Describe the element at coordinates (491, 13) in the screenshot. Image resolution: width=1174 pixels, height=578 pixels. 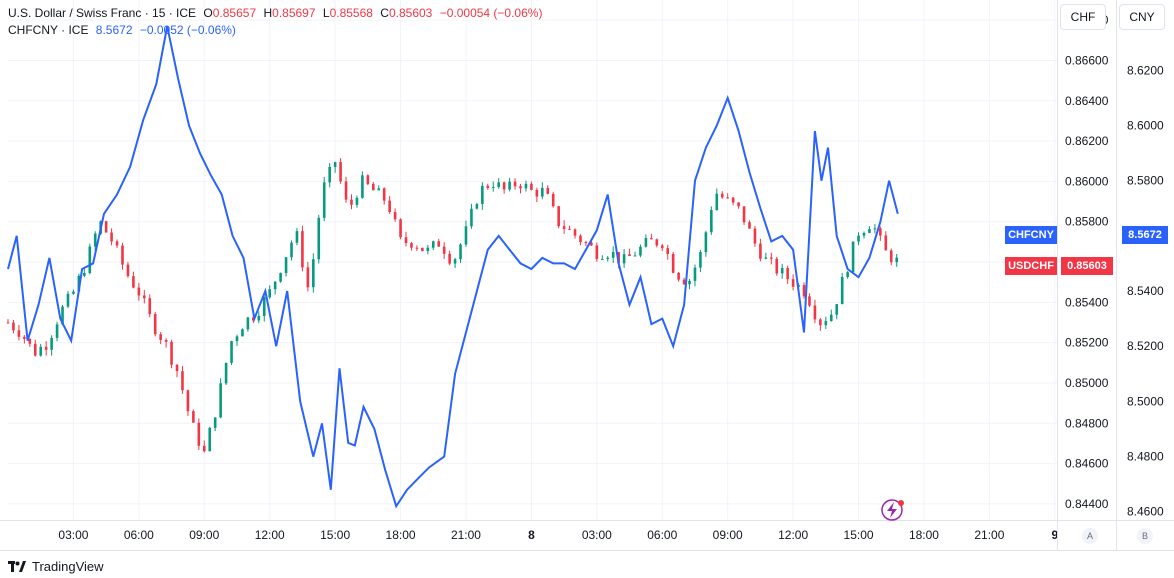
I see `usdchf-change: −0.00054 (−0.06%)` at that location.